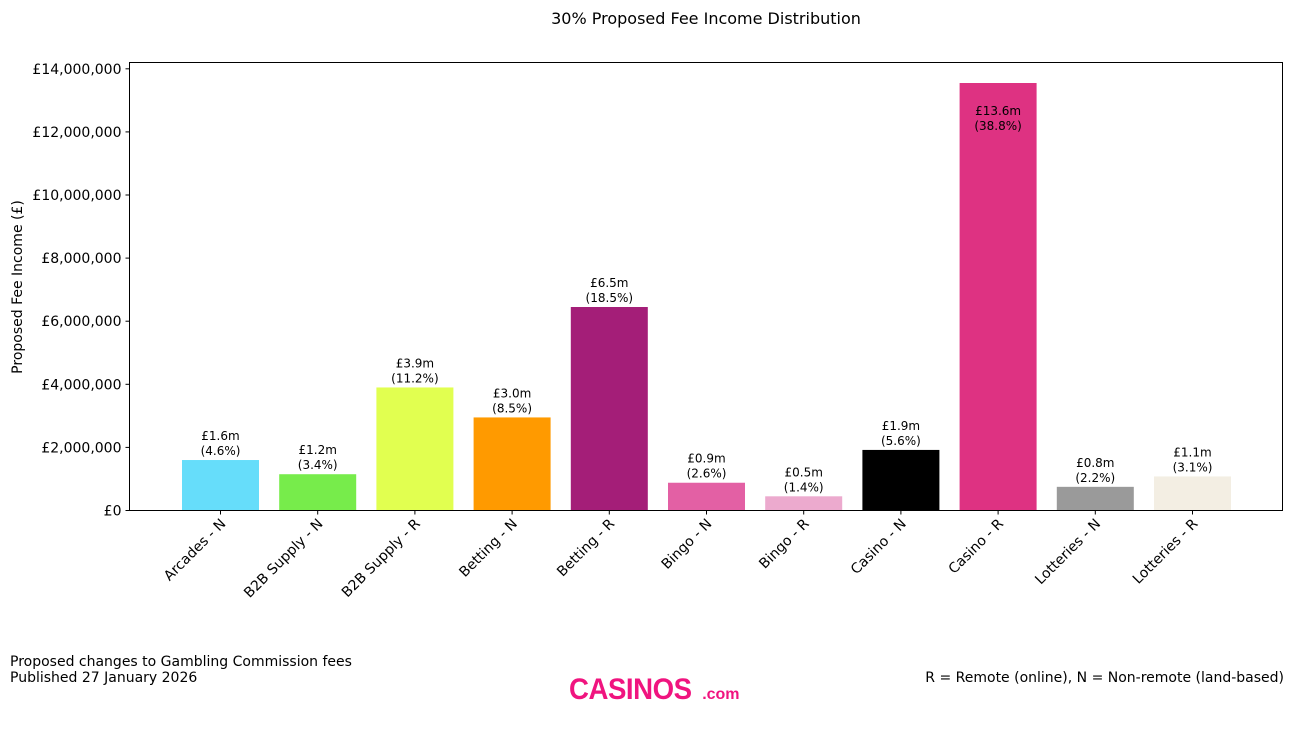  Describe the element at coordinates (998, 111) in the screenshot. I see `bar-value-label: £13.6m` at that location.